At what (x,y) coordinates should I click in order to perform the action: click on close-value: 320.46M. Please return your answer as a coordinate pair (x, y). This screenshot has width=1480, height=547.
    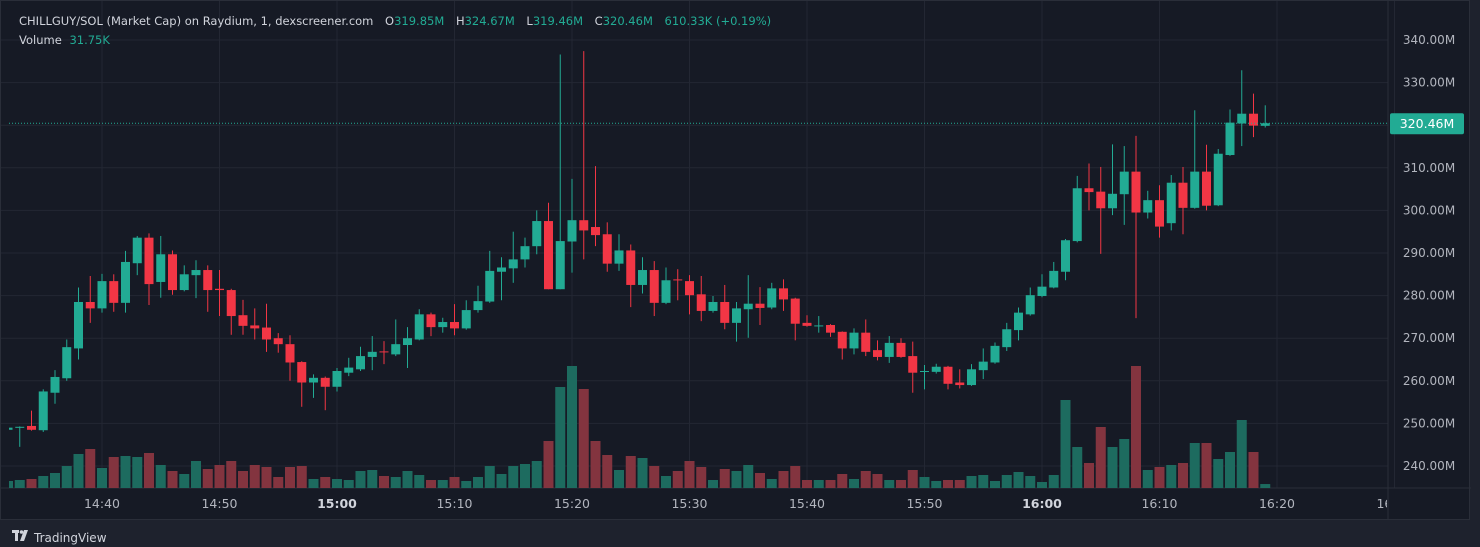
    Looking at the image, I should click on (627, 21).